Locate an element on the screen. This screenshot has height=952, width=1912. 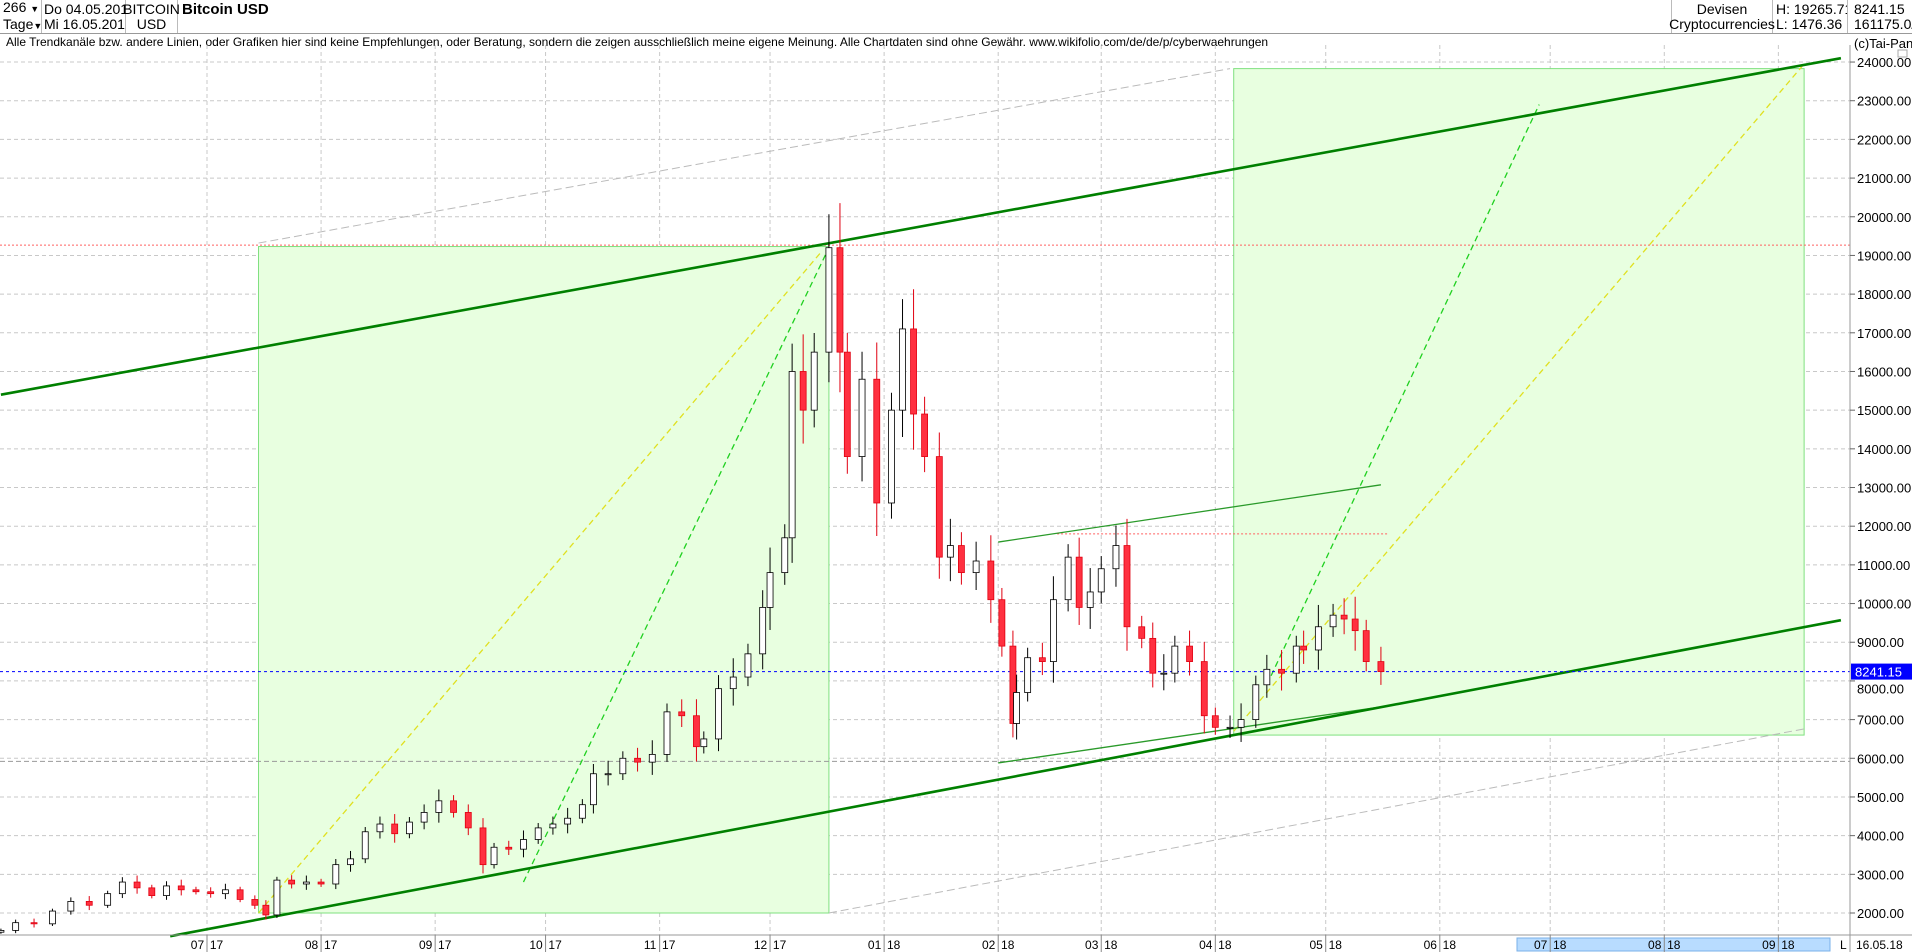
scroll-mode-label: L is located at coordinates (1843, 945).